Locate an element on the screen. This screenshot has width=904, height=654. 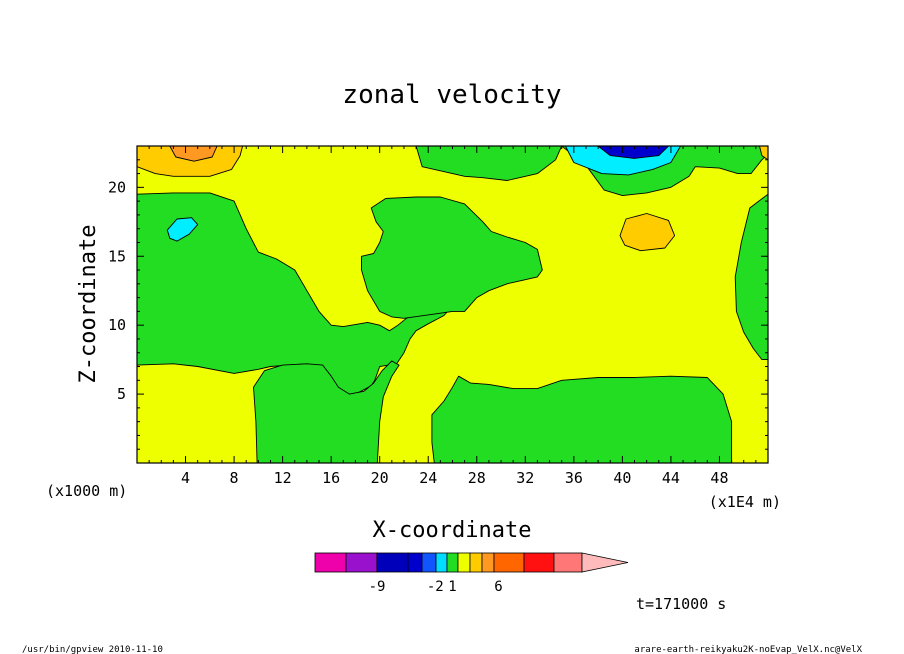
y-tick-label: 20 is located at coordinates (117, 187).